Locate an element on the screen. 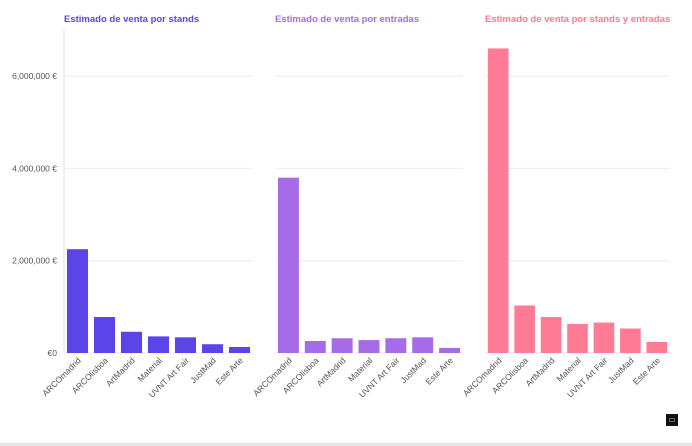 Image resolution: width=692 pixels, height=446 pixels. expand-icon is located at coordinates (672, 420).